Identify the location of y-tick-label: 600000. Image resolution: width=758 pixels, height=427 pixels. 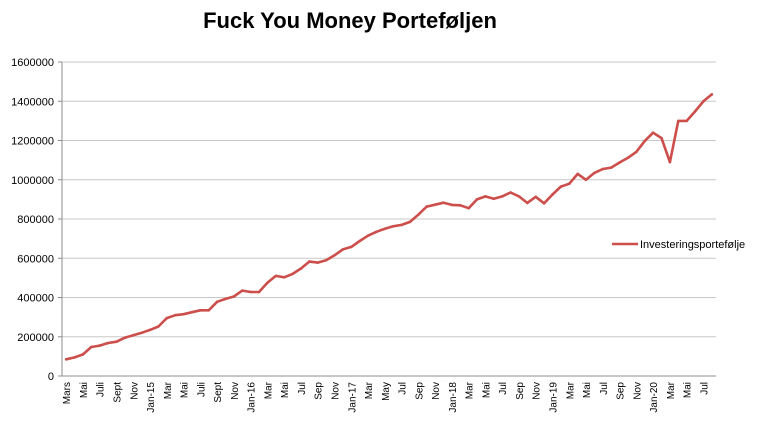
(35, 259).